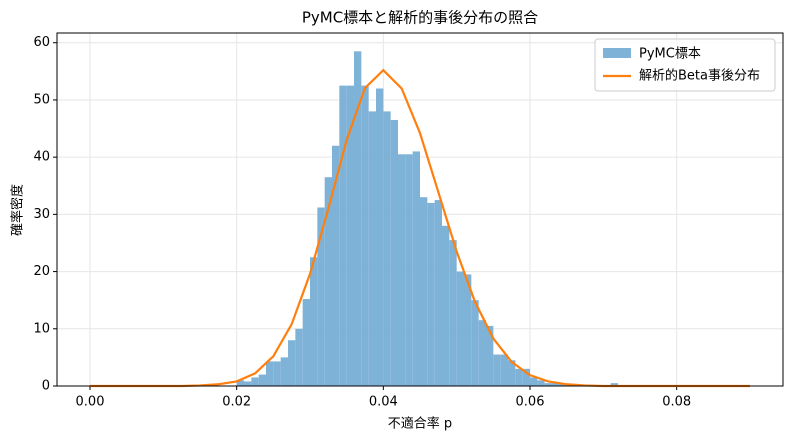 The image size is (790, 440). What do you see at coordinates (41, 42) in the screenshot?
I see `y-tick-label: 60` at bounding box center [41, 42].